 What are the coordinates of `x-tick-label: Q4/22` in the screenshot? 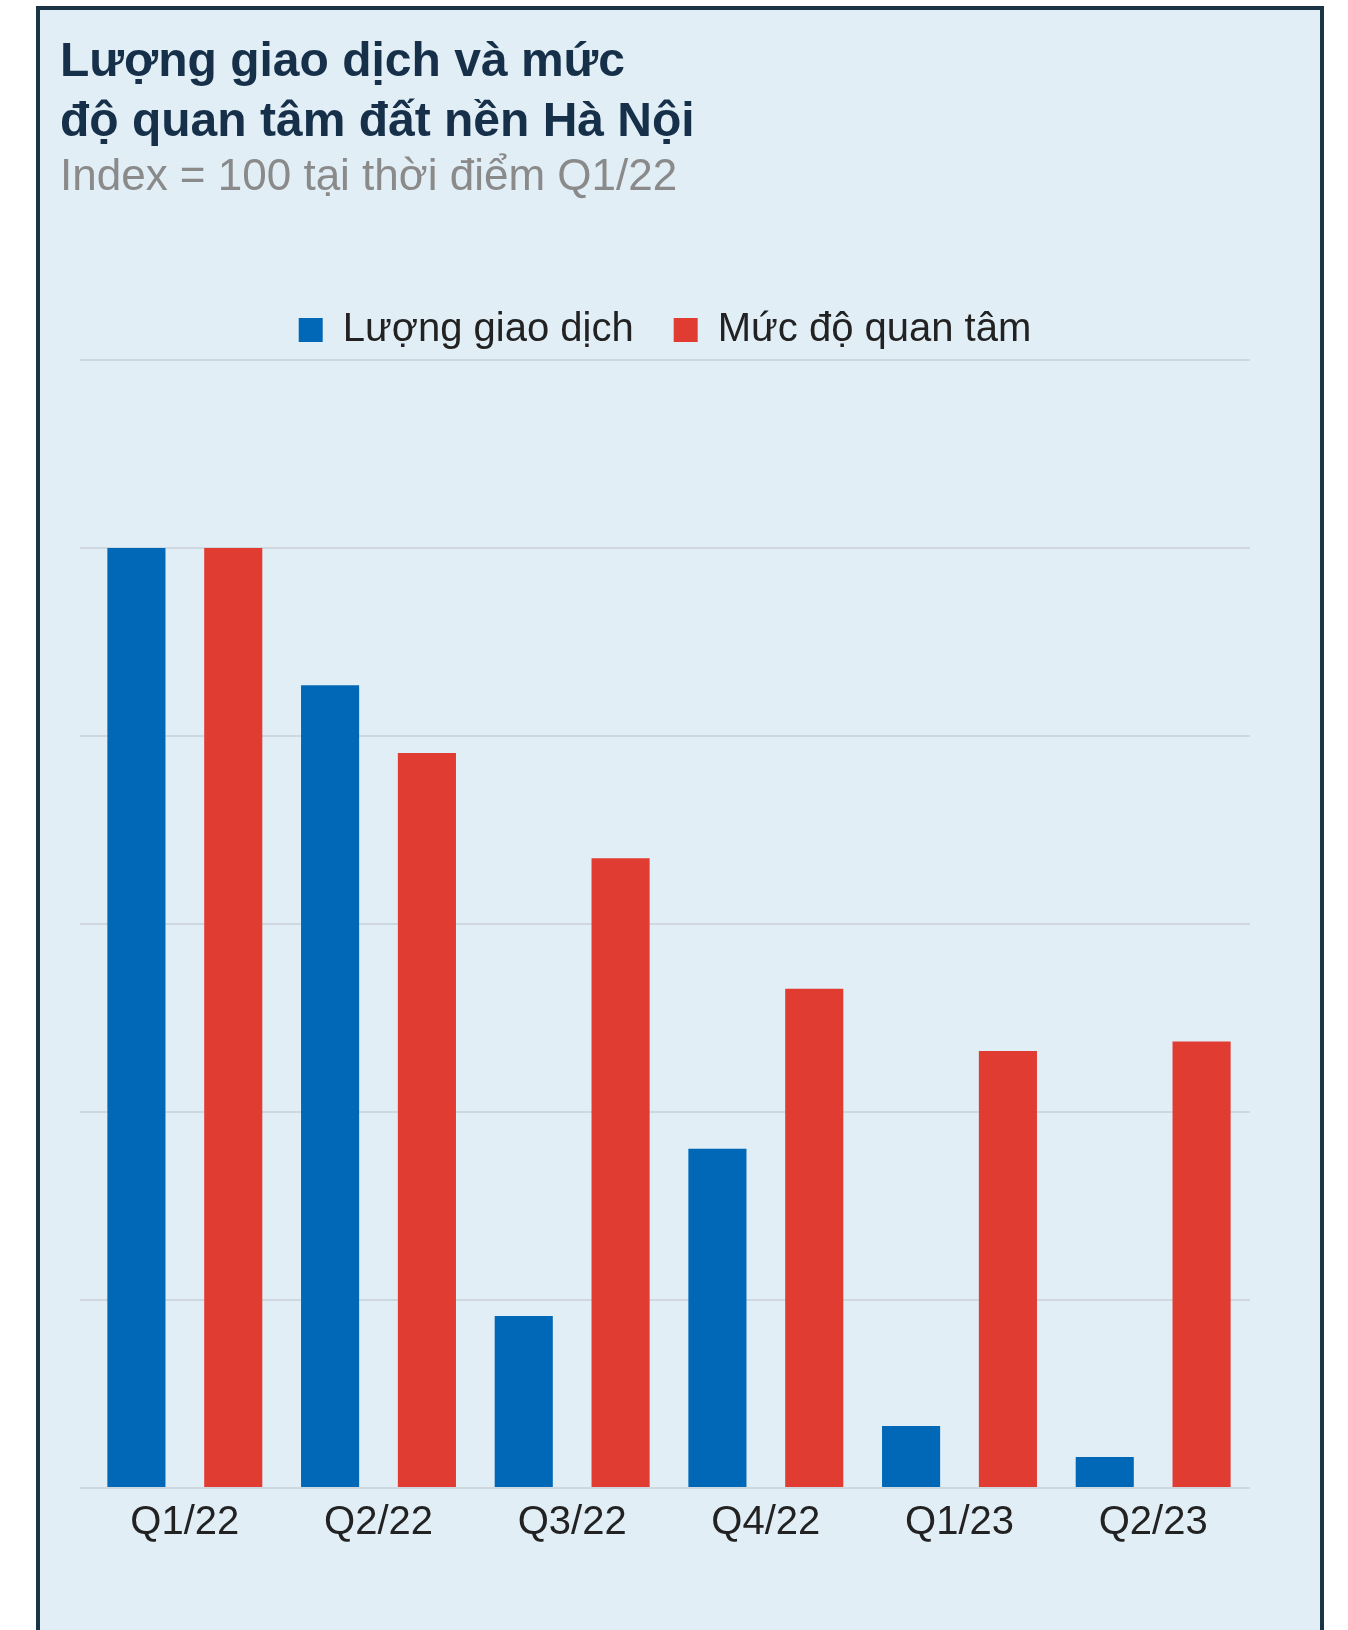 It's located at (766, 1520).